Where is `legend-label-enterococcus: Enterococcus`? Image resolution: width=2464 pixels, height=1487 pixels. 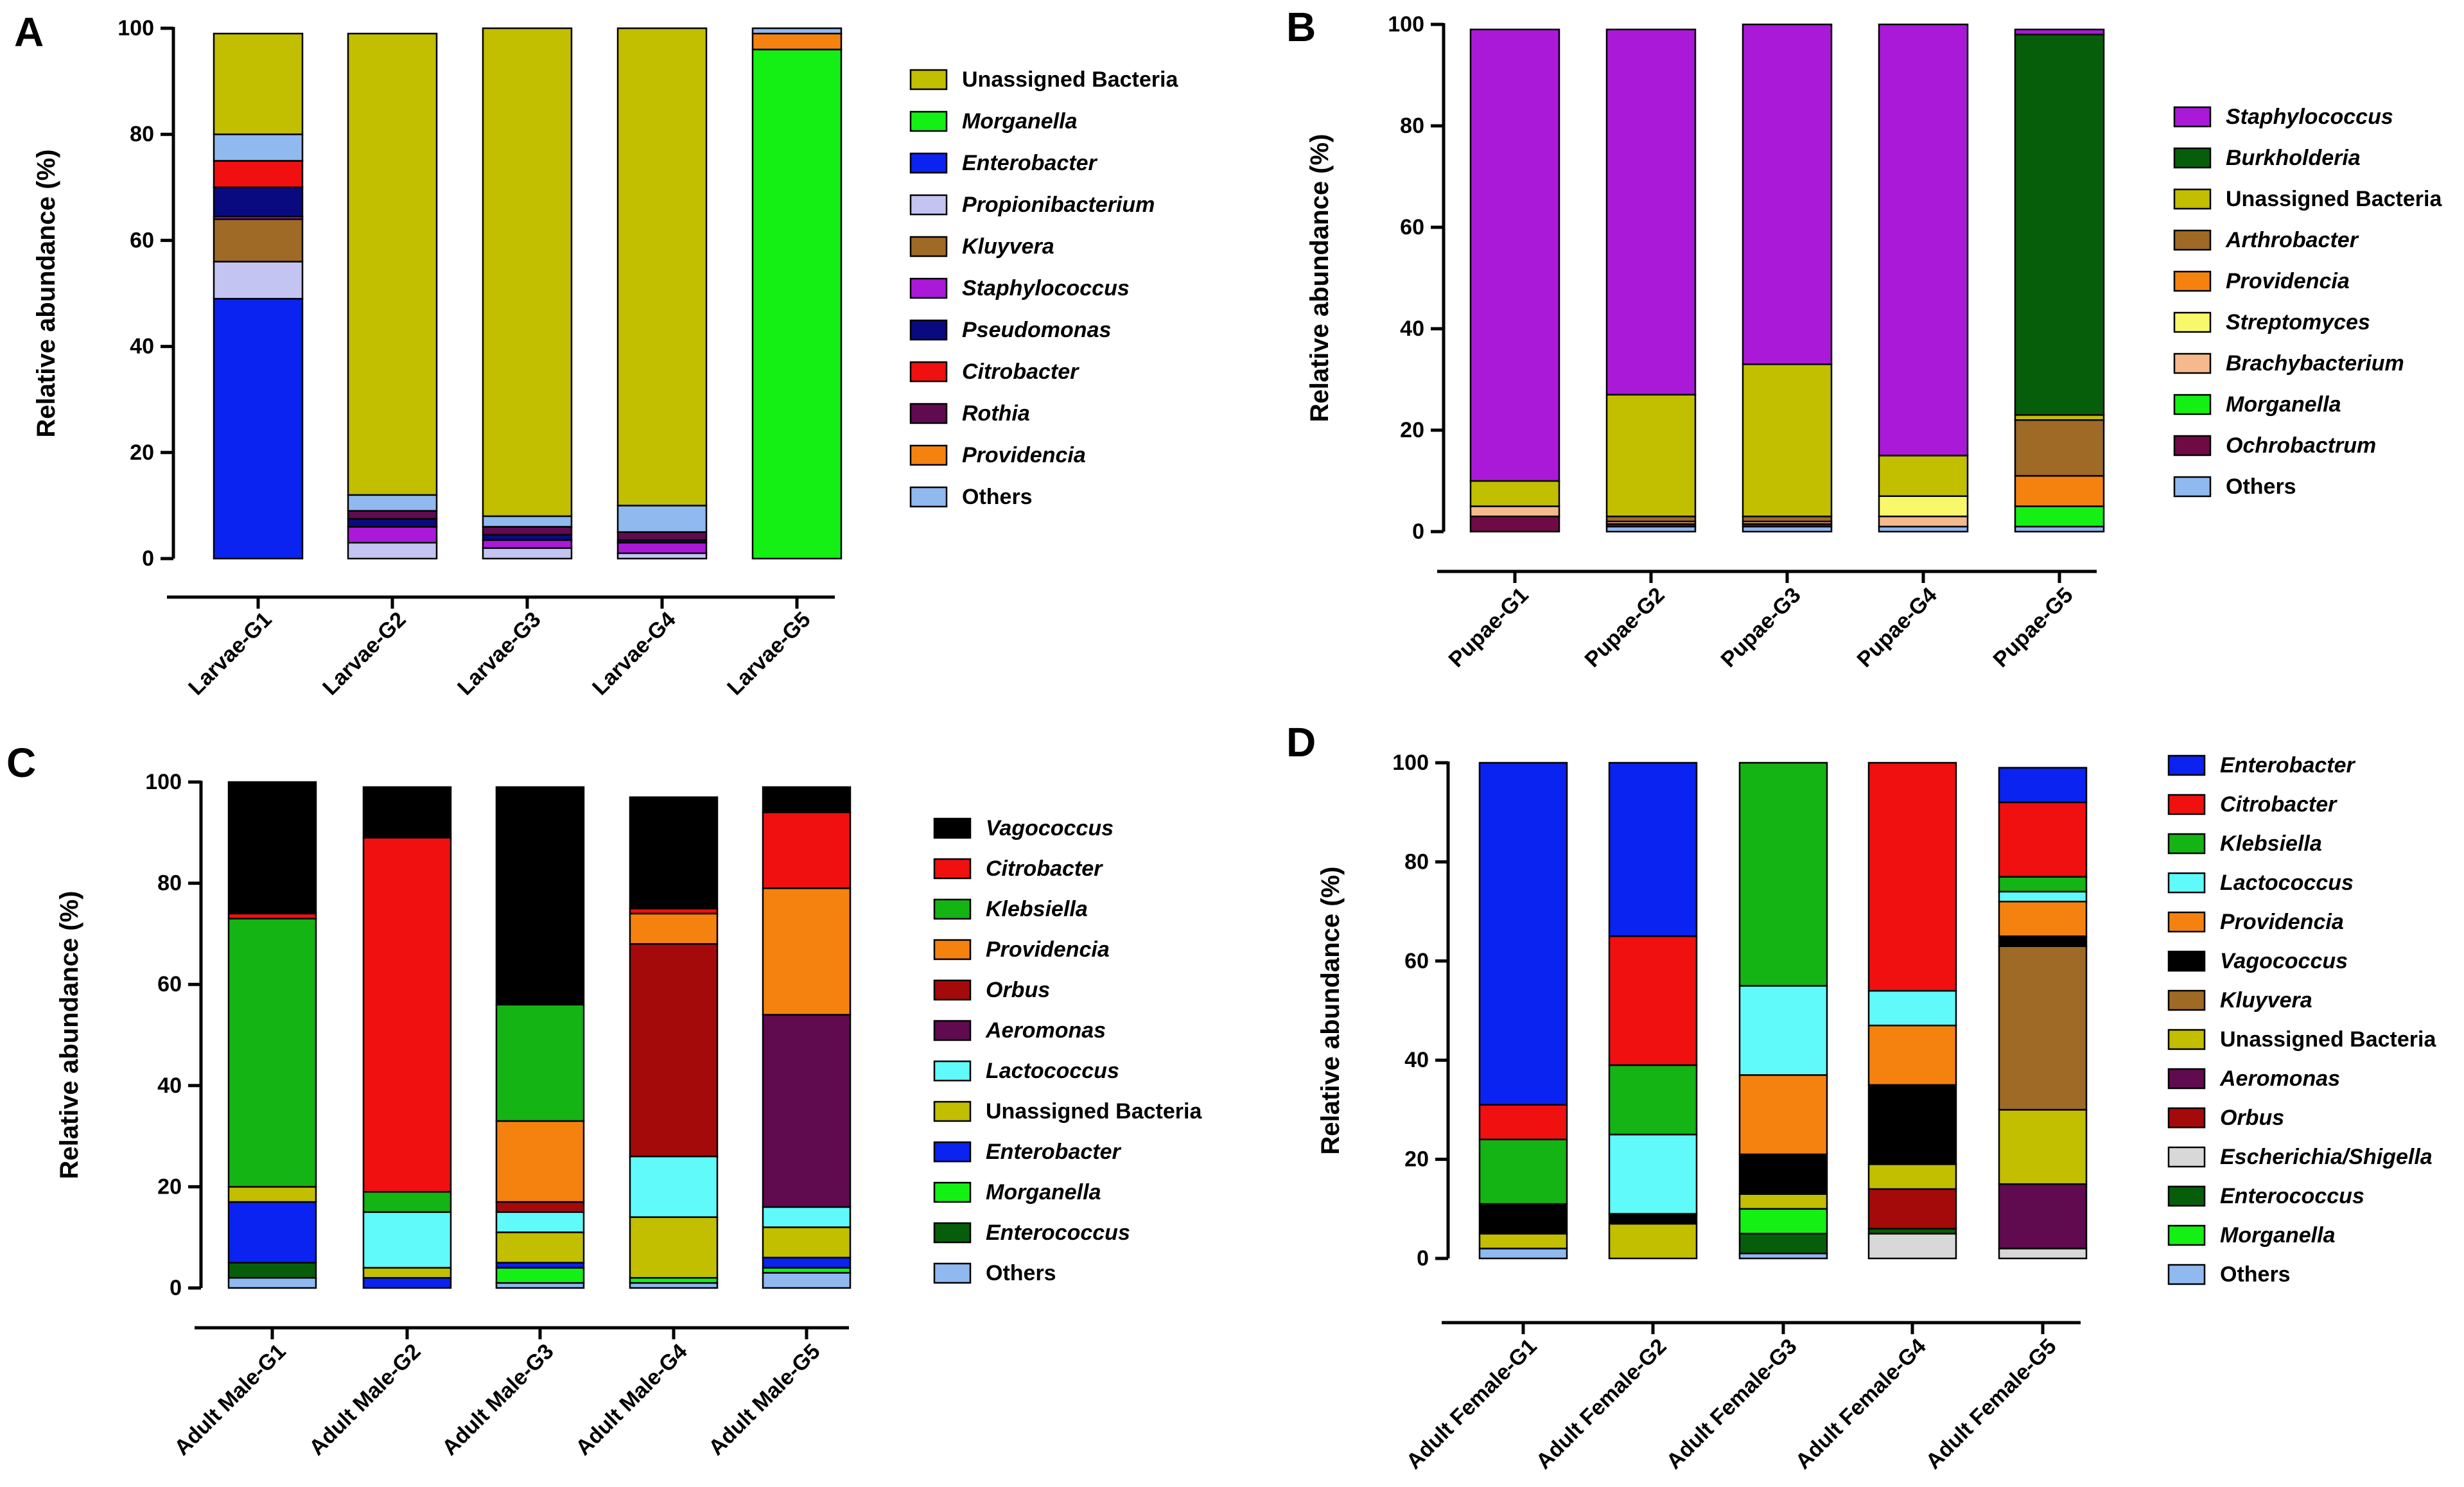 legend-label-enterococcus: Enterococcus is located at coordinates (2292, 1196).